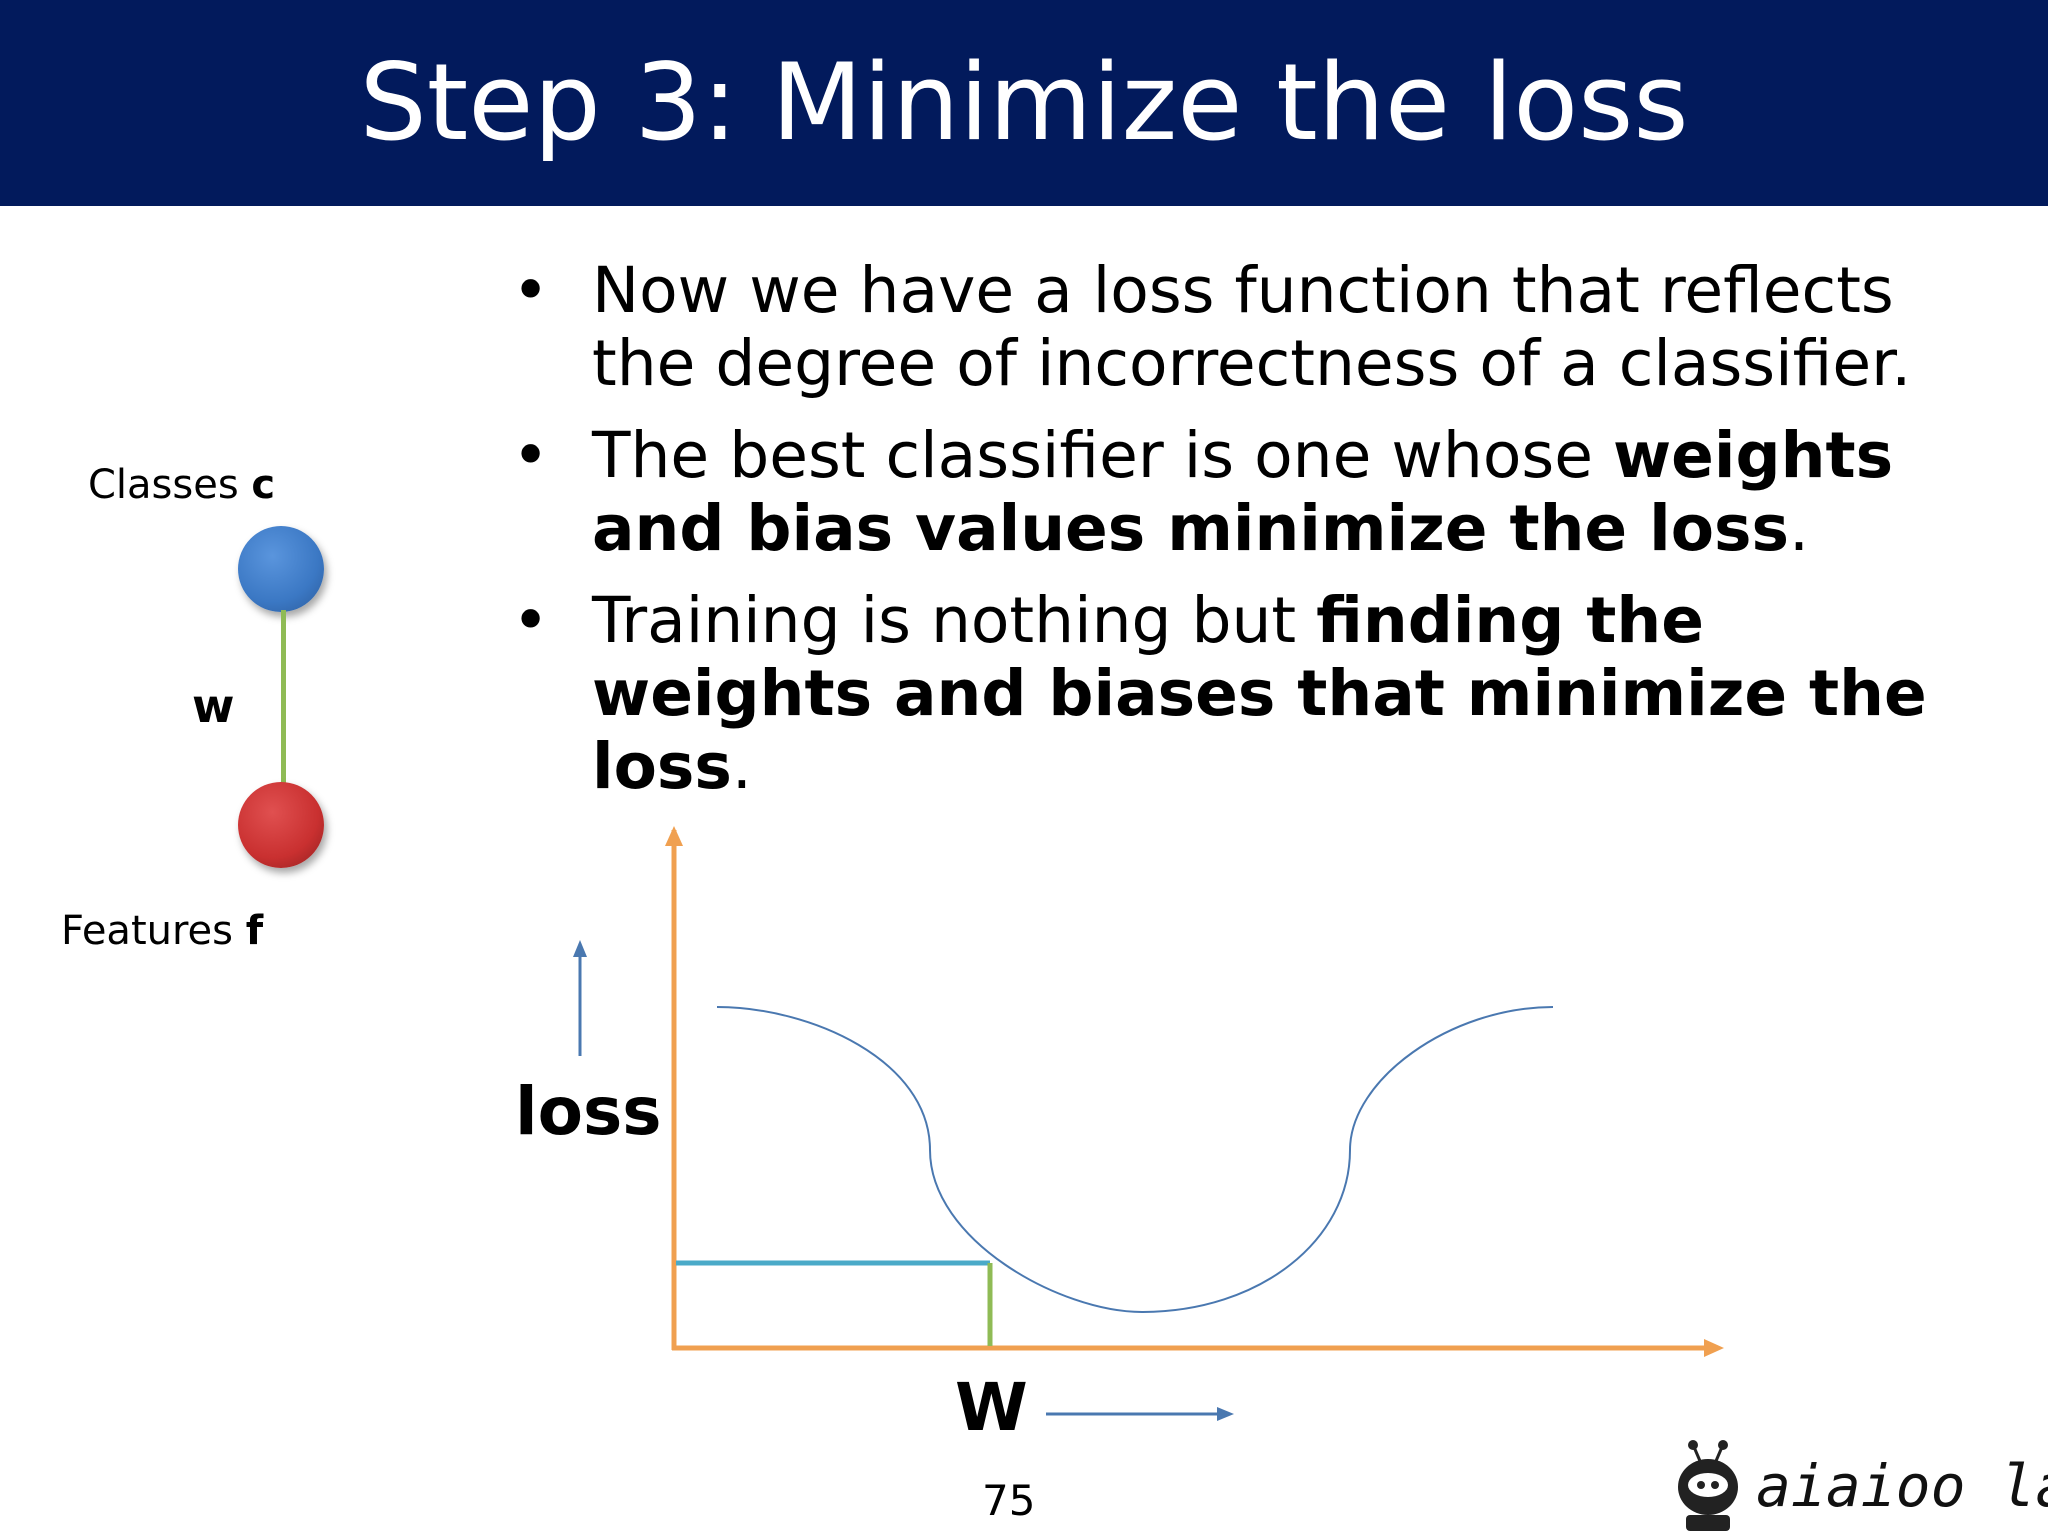 This screenshot has height=1536, width=2048. What do you see at coordinates (674, 836) in the screenshot?
I see `y-axis-arrowhead-icon` at bounding box center [674, 836].